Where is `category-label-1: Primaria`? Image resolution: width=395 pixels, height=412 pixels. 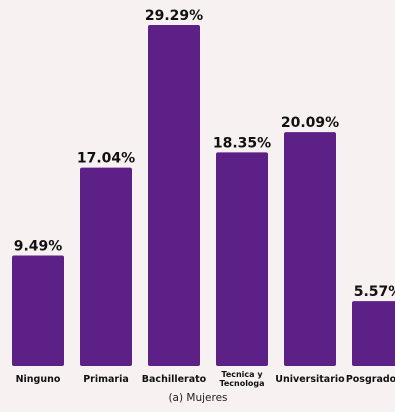
category-label-1: Primaria is located at coordinates (106, 379).